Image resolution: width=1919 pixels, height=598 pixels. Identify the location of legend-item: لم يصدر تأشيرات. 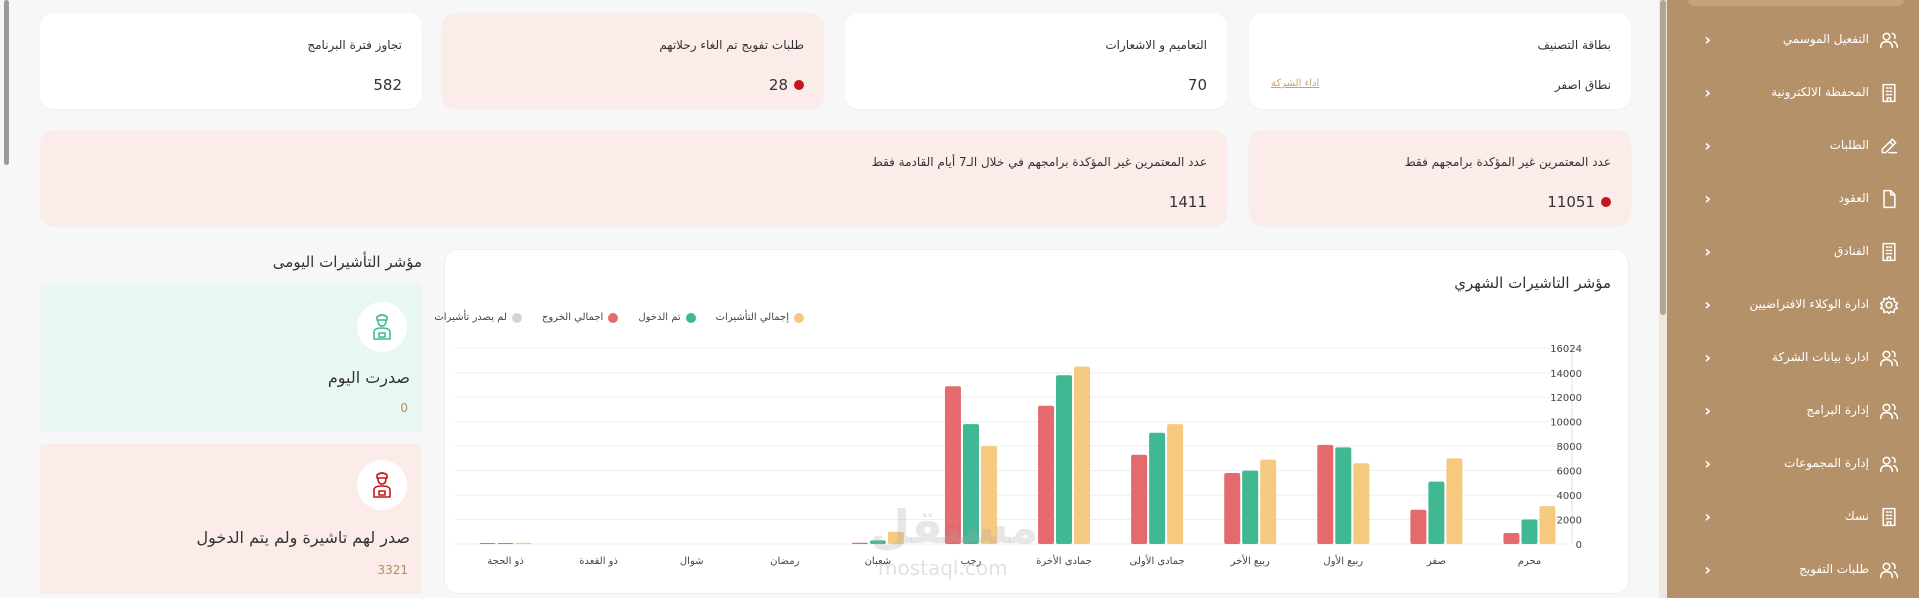
(478, 317).